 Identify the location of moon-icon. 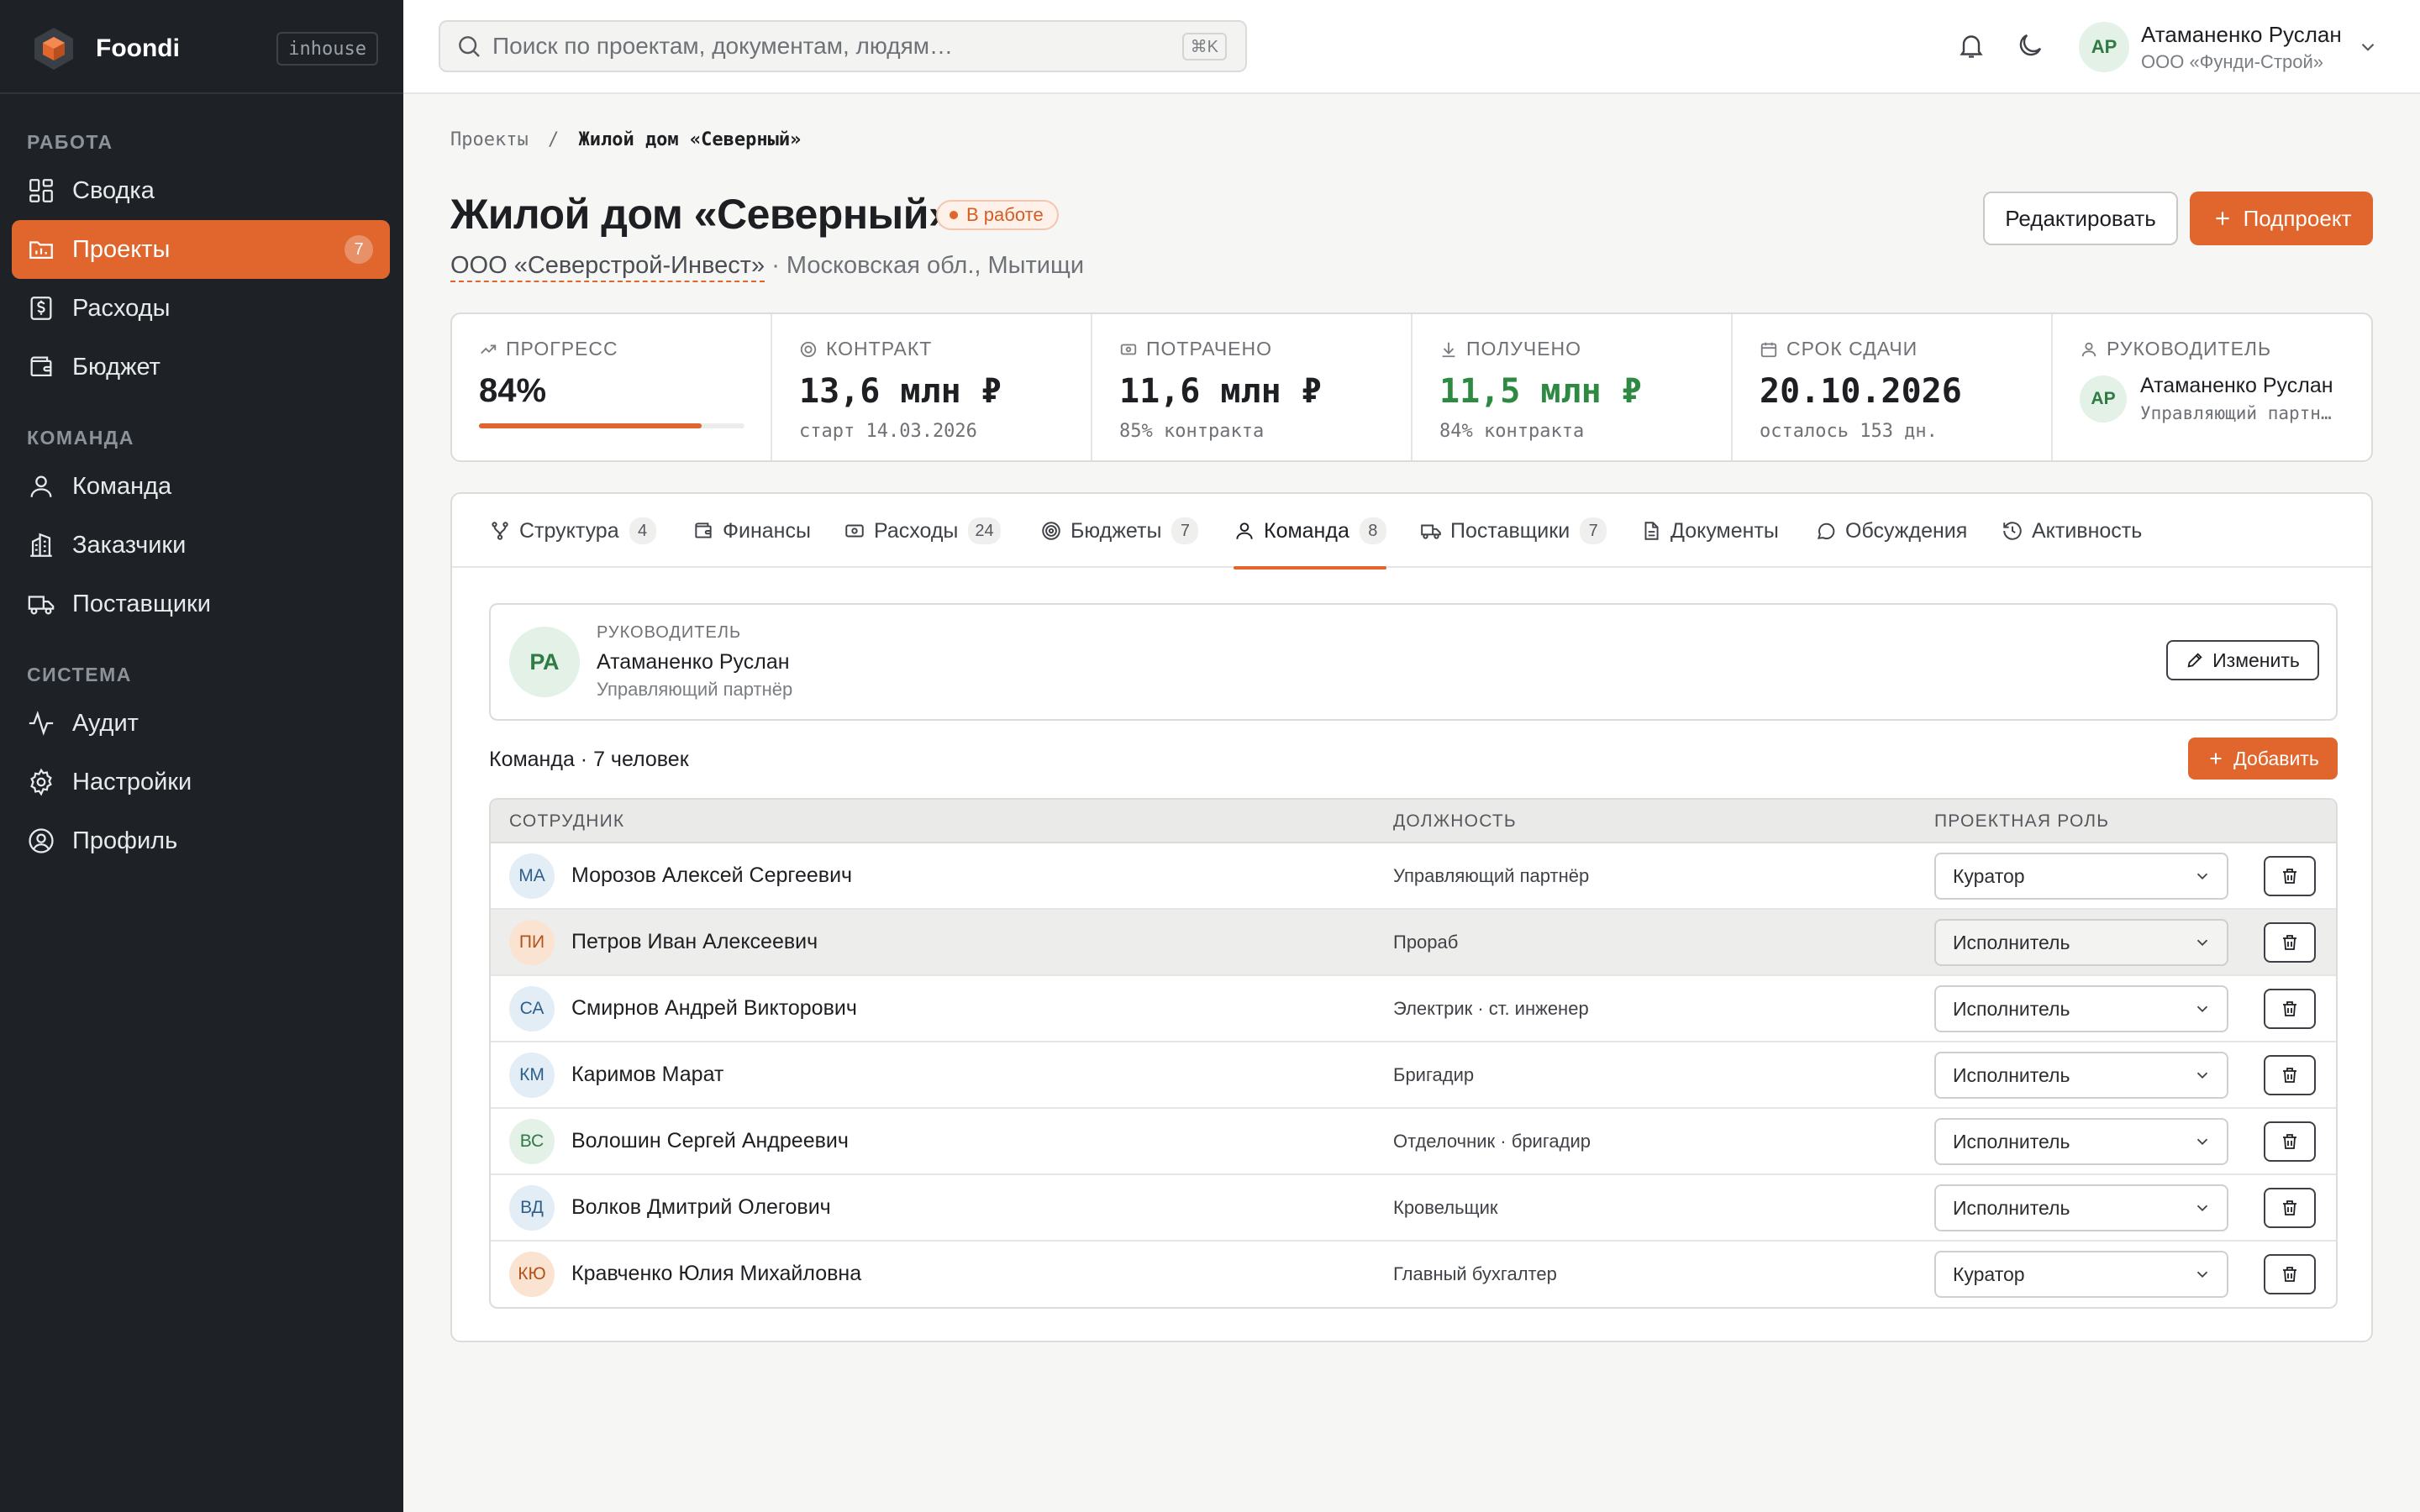
(2030, 45).